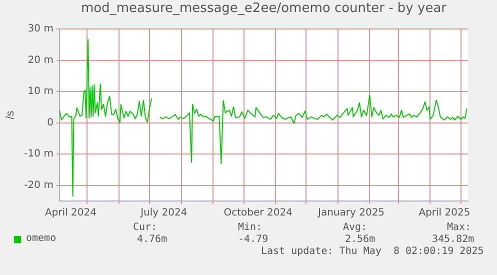 The width and height of the screenshot is (497, 275). What do you see at coordinates (10, 115) in the screenshot?
I see `y-axis-title: /s` at bounding box center [10, 115].